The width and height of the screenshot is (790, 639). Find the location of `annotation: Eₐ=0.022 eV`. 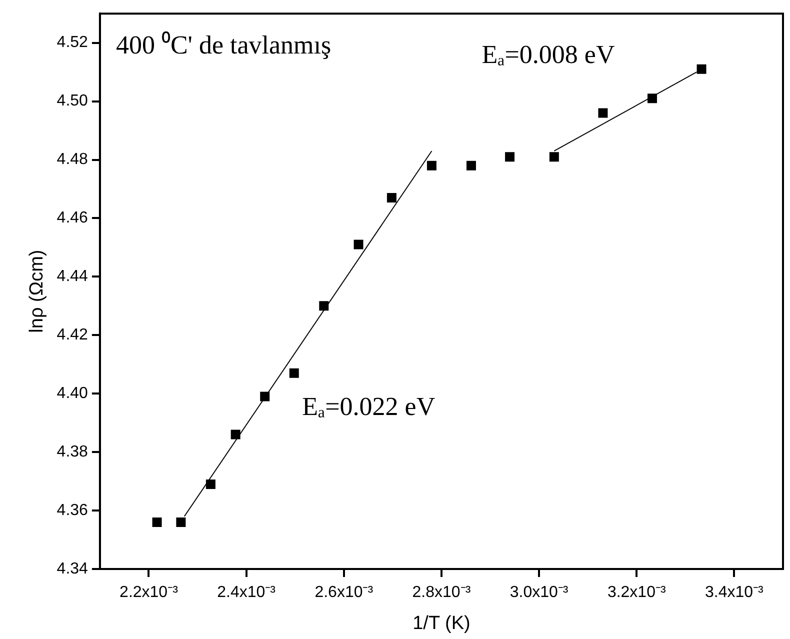

annotation: Eₐ=0.022 eV is located at coordinates (369, 406).